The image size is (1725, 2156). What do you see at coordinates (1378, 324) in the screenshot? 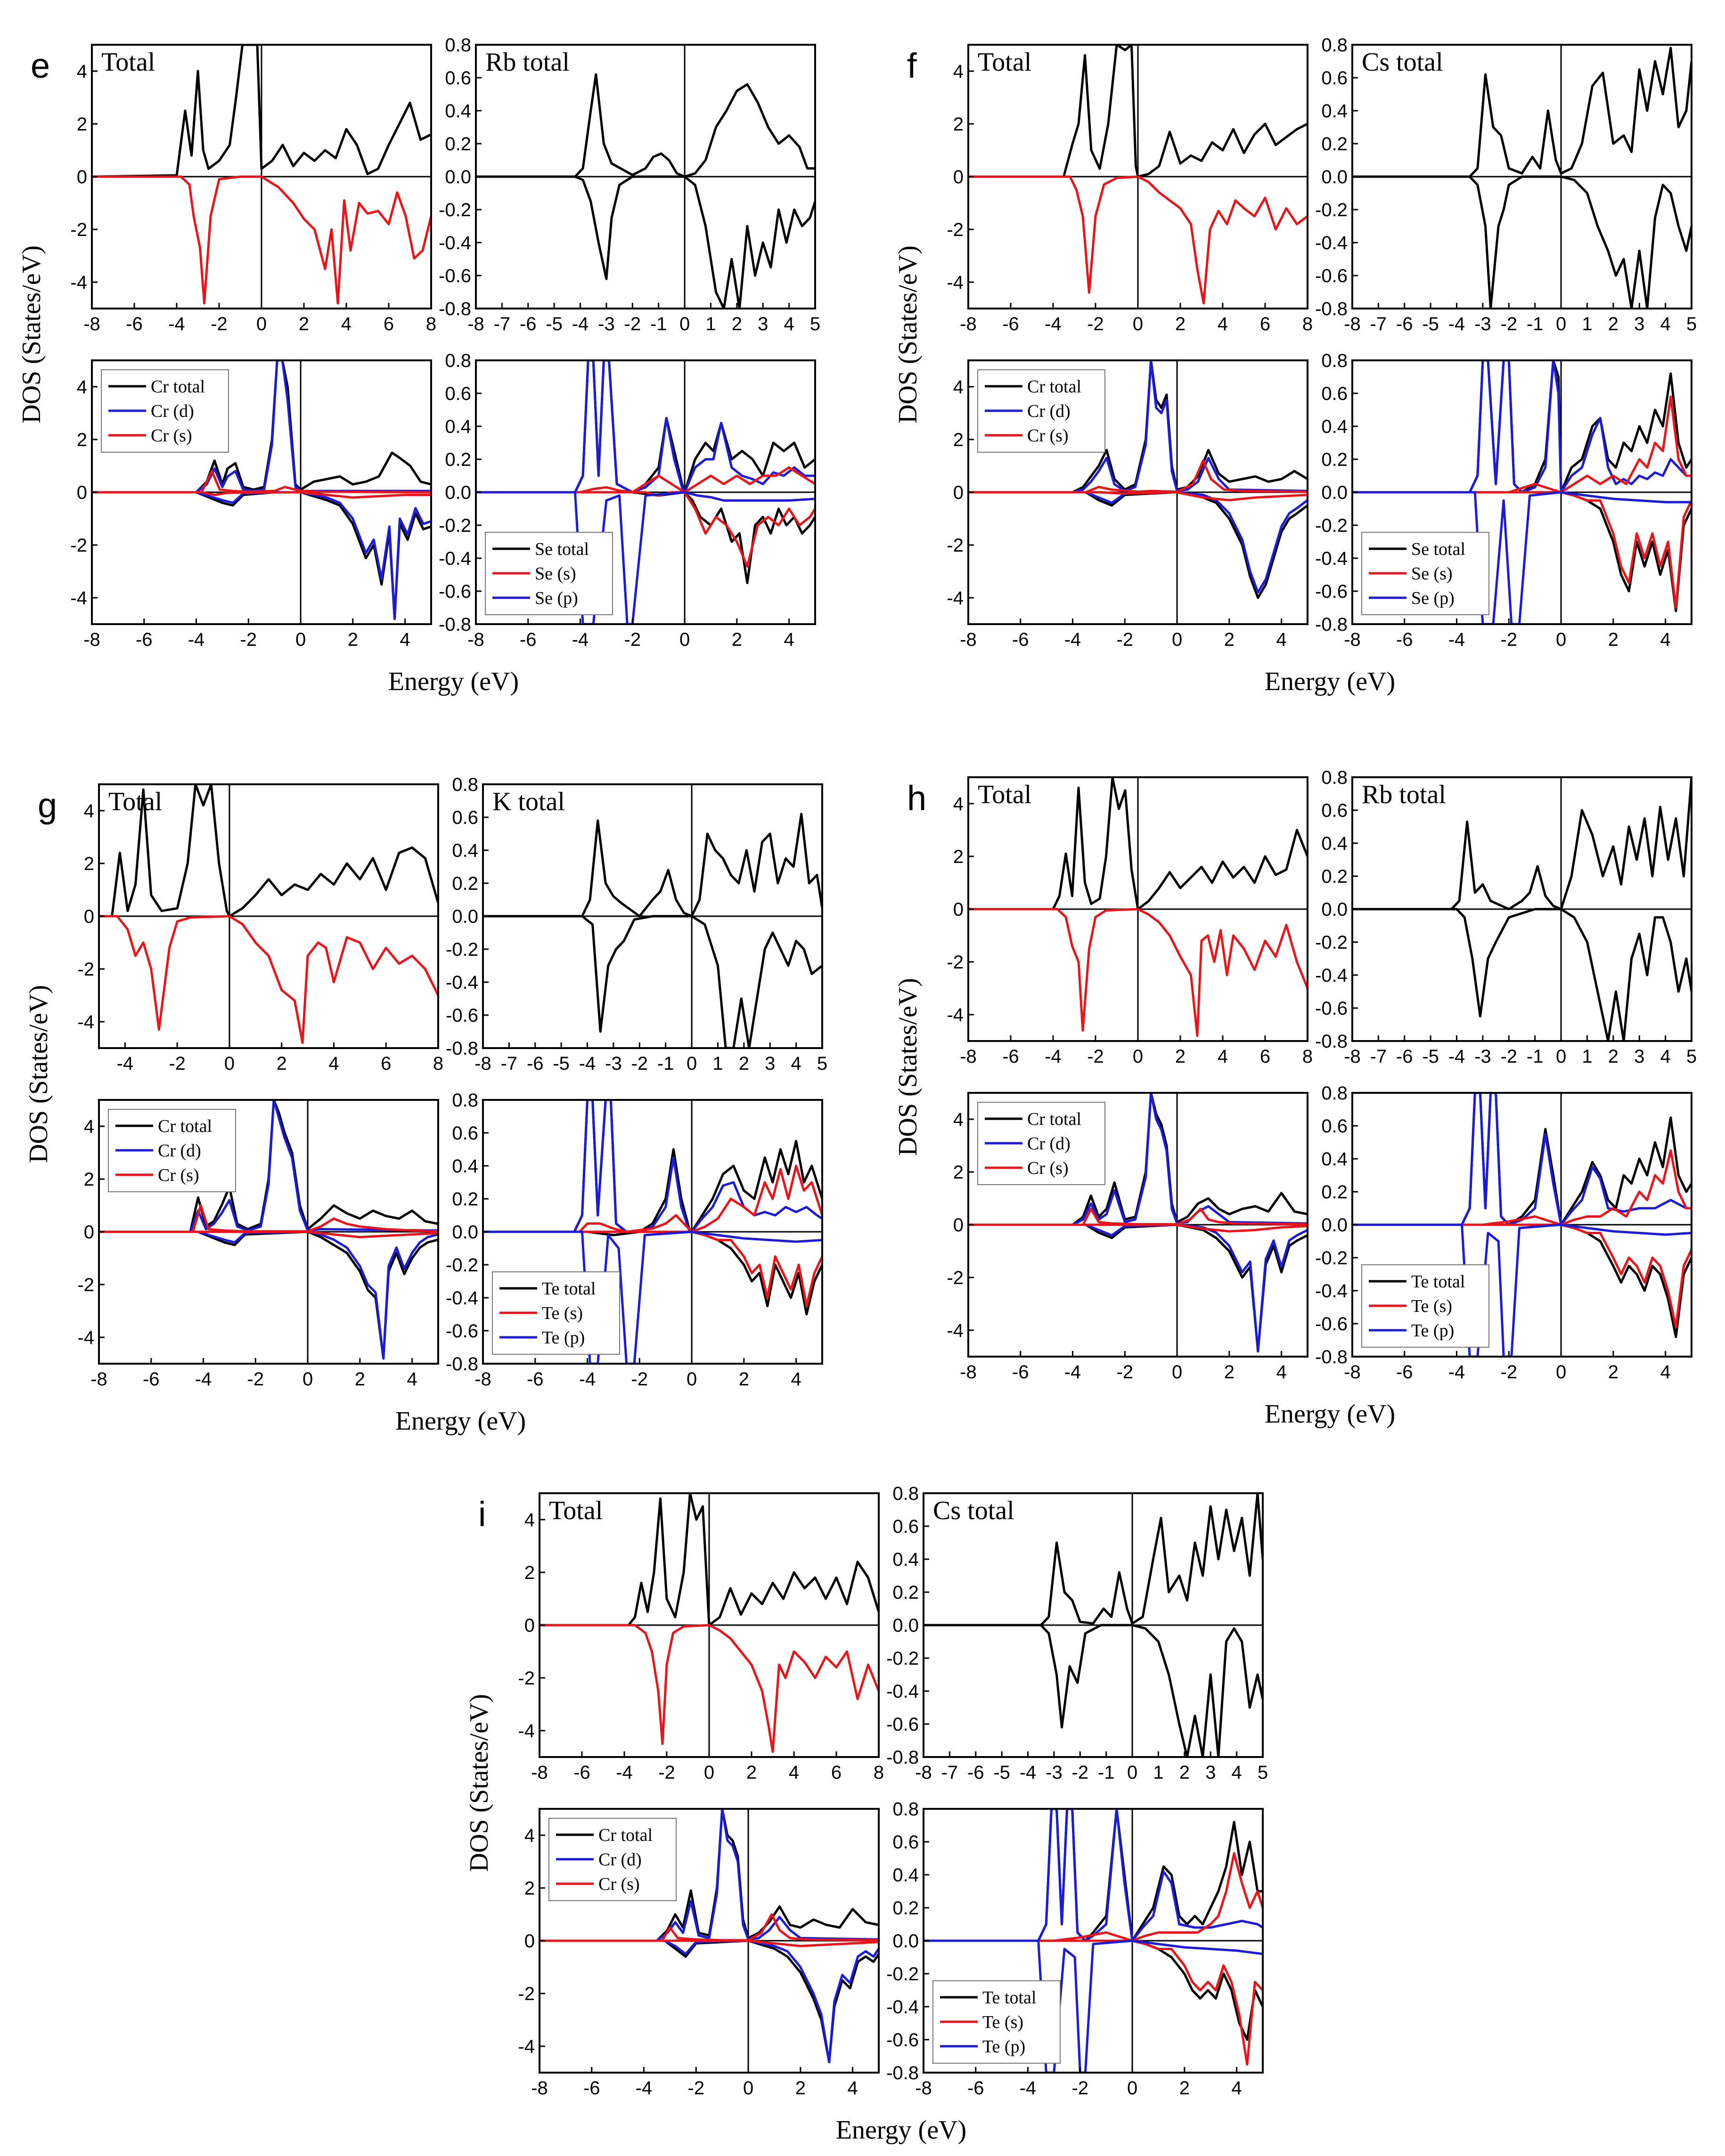
I see `x-tick-label: -7` at bounding box center [1378, 324].